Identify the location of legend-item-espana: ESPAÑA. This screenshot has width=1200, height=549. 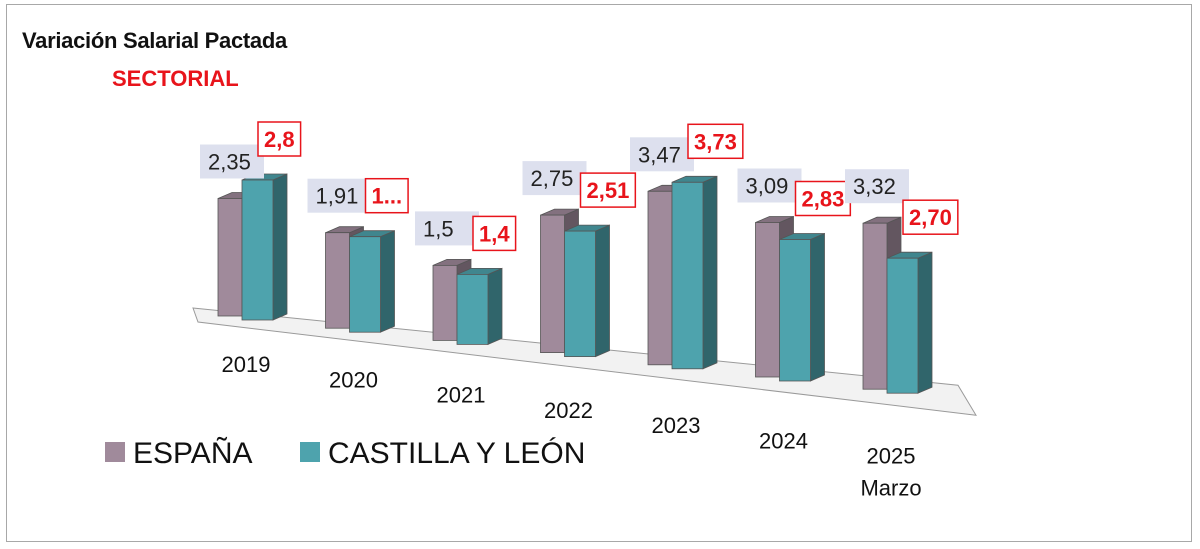
(179, 453).